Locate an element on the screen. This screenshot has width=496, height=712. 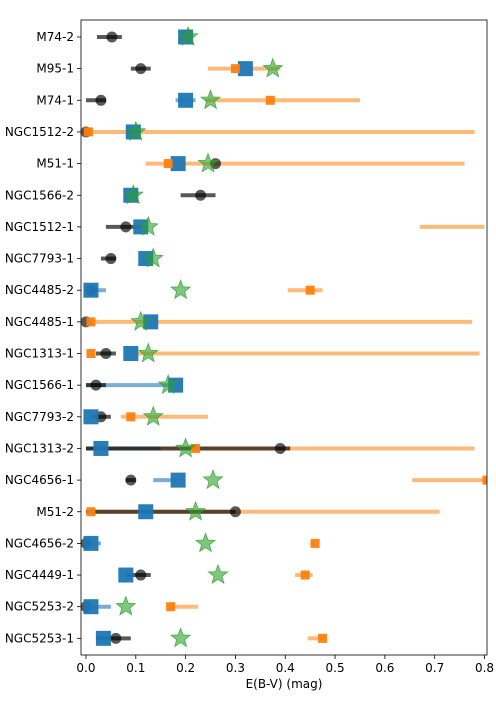
x-tick-label: 0.7 is located at coordinates (434, 668).